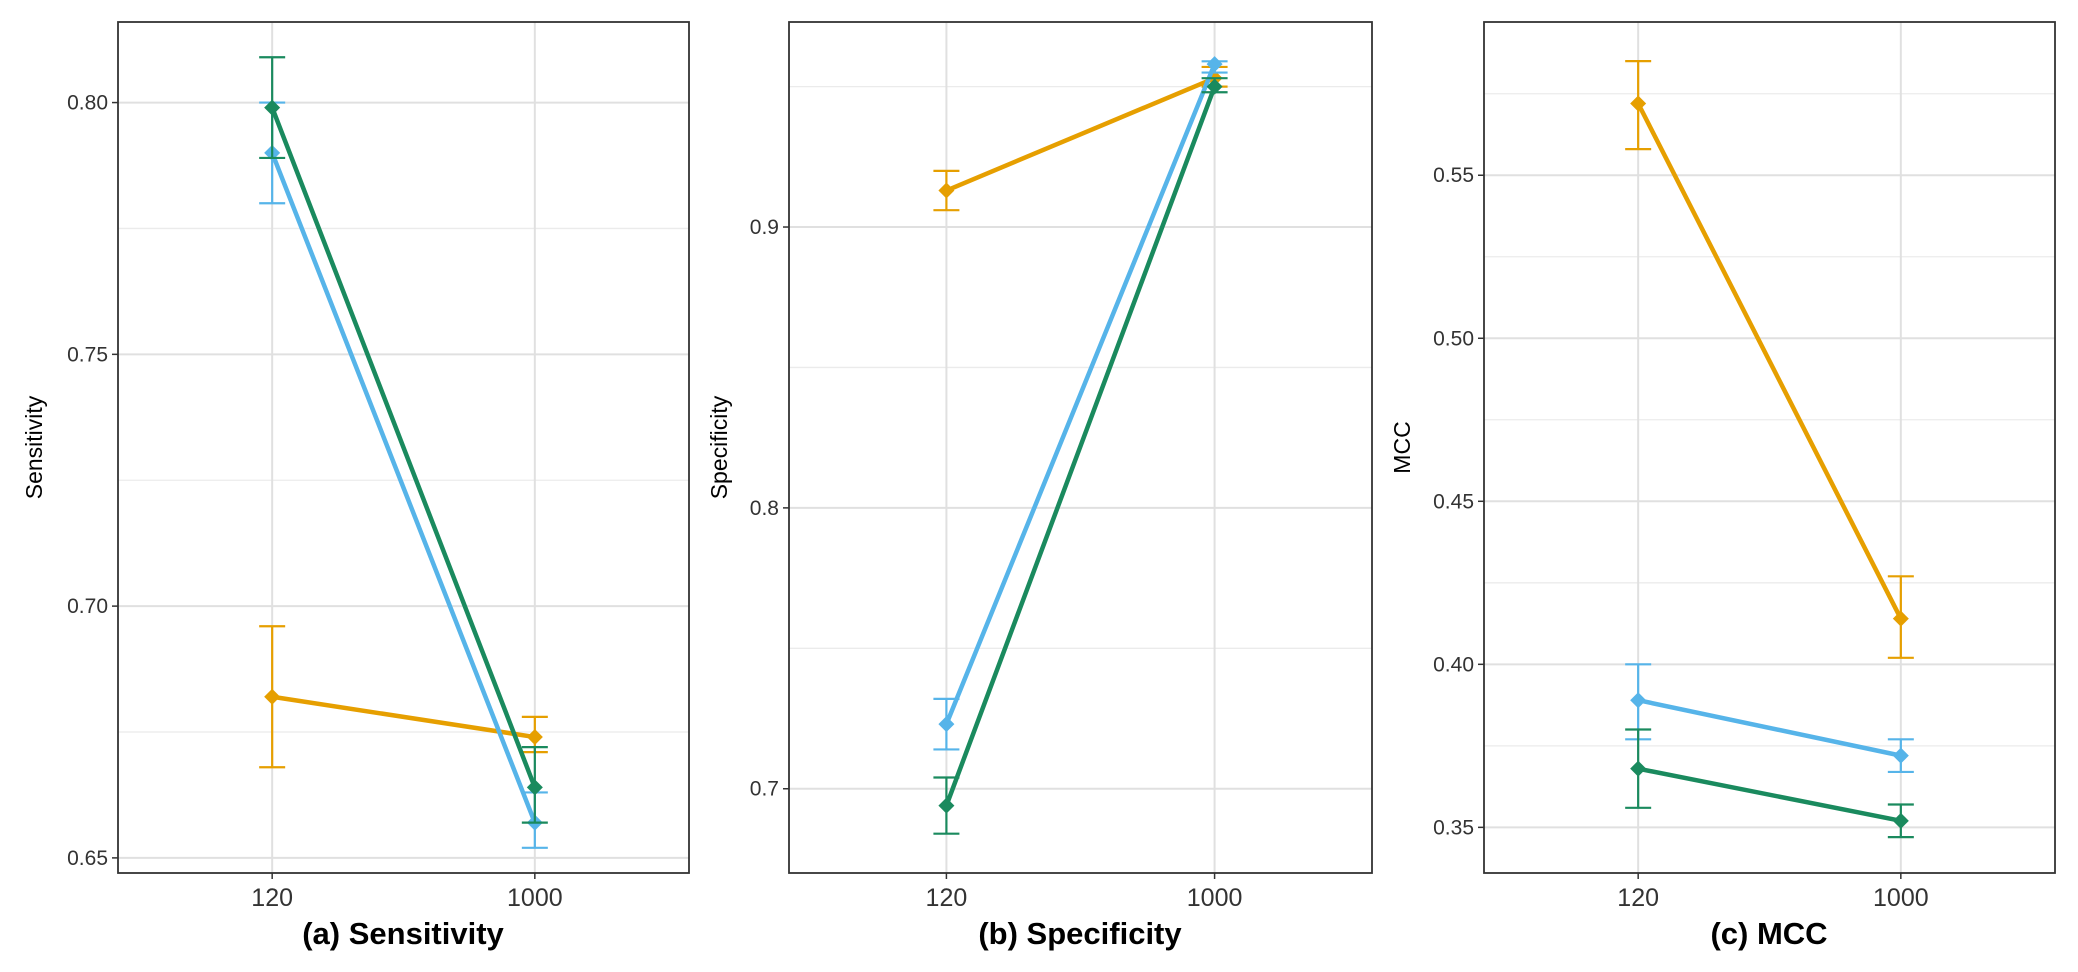  Describe the element at coordinates (1453, 664) in the screenshot. I see `y-tick-label: 0.40` at that location.